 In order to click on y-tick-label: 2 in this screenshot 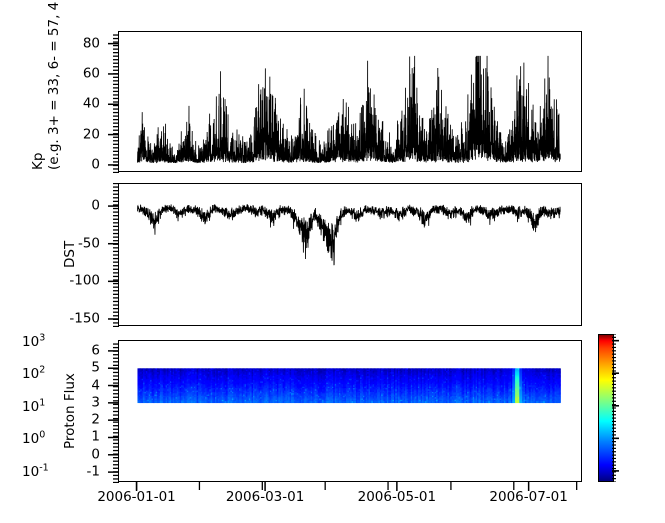, I will do `click(95, 419)`.